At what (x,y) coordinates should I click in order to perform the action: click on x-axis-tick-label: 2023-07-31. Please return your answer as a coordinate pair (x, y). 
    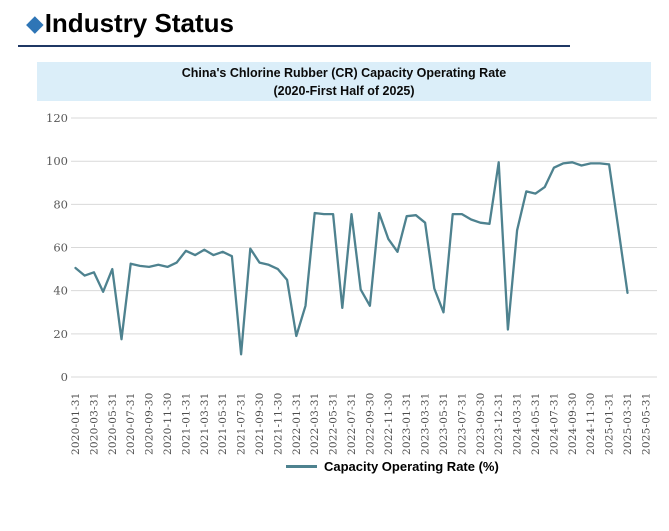
    Looking at the image, I should click on (462, 423).